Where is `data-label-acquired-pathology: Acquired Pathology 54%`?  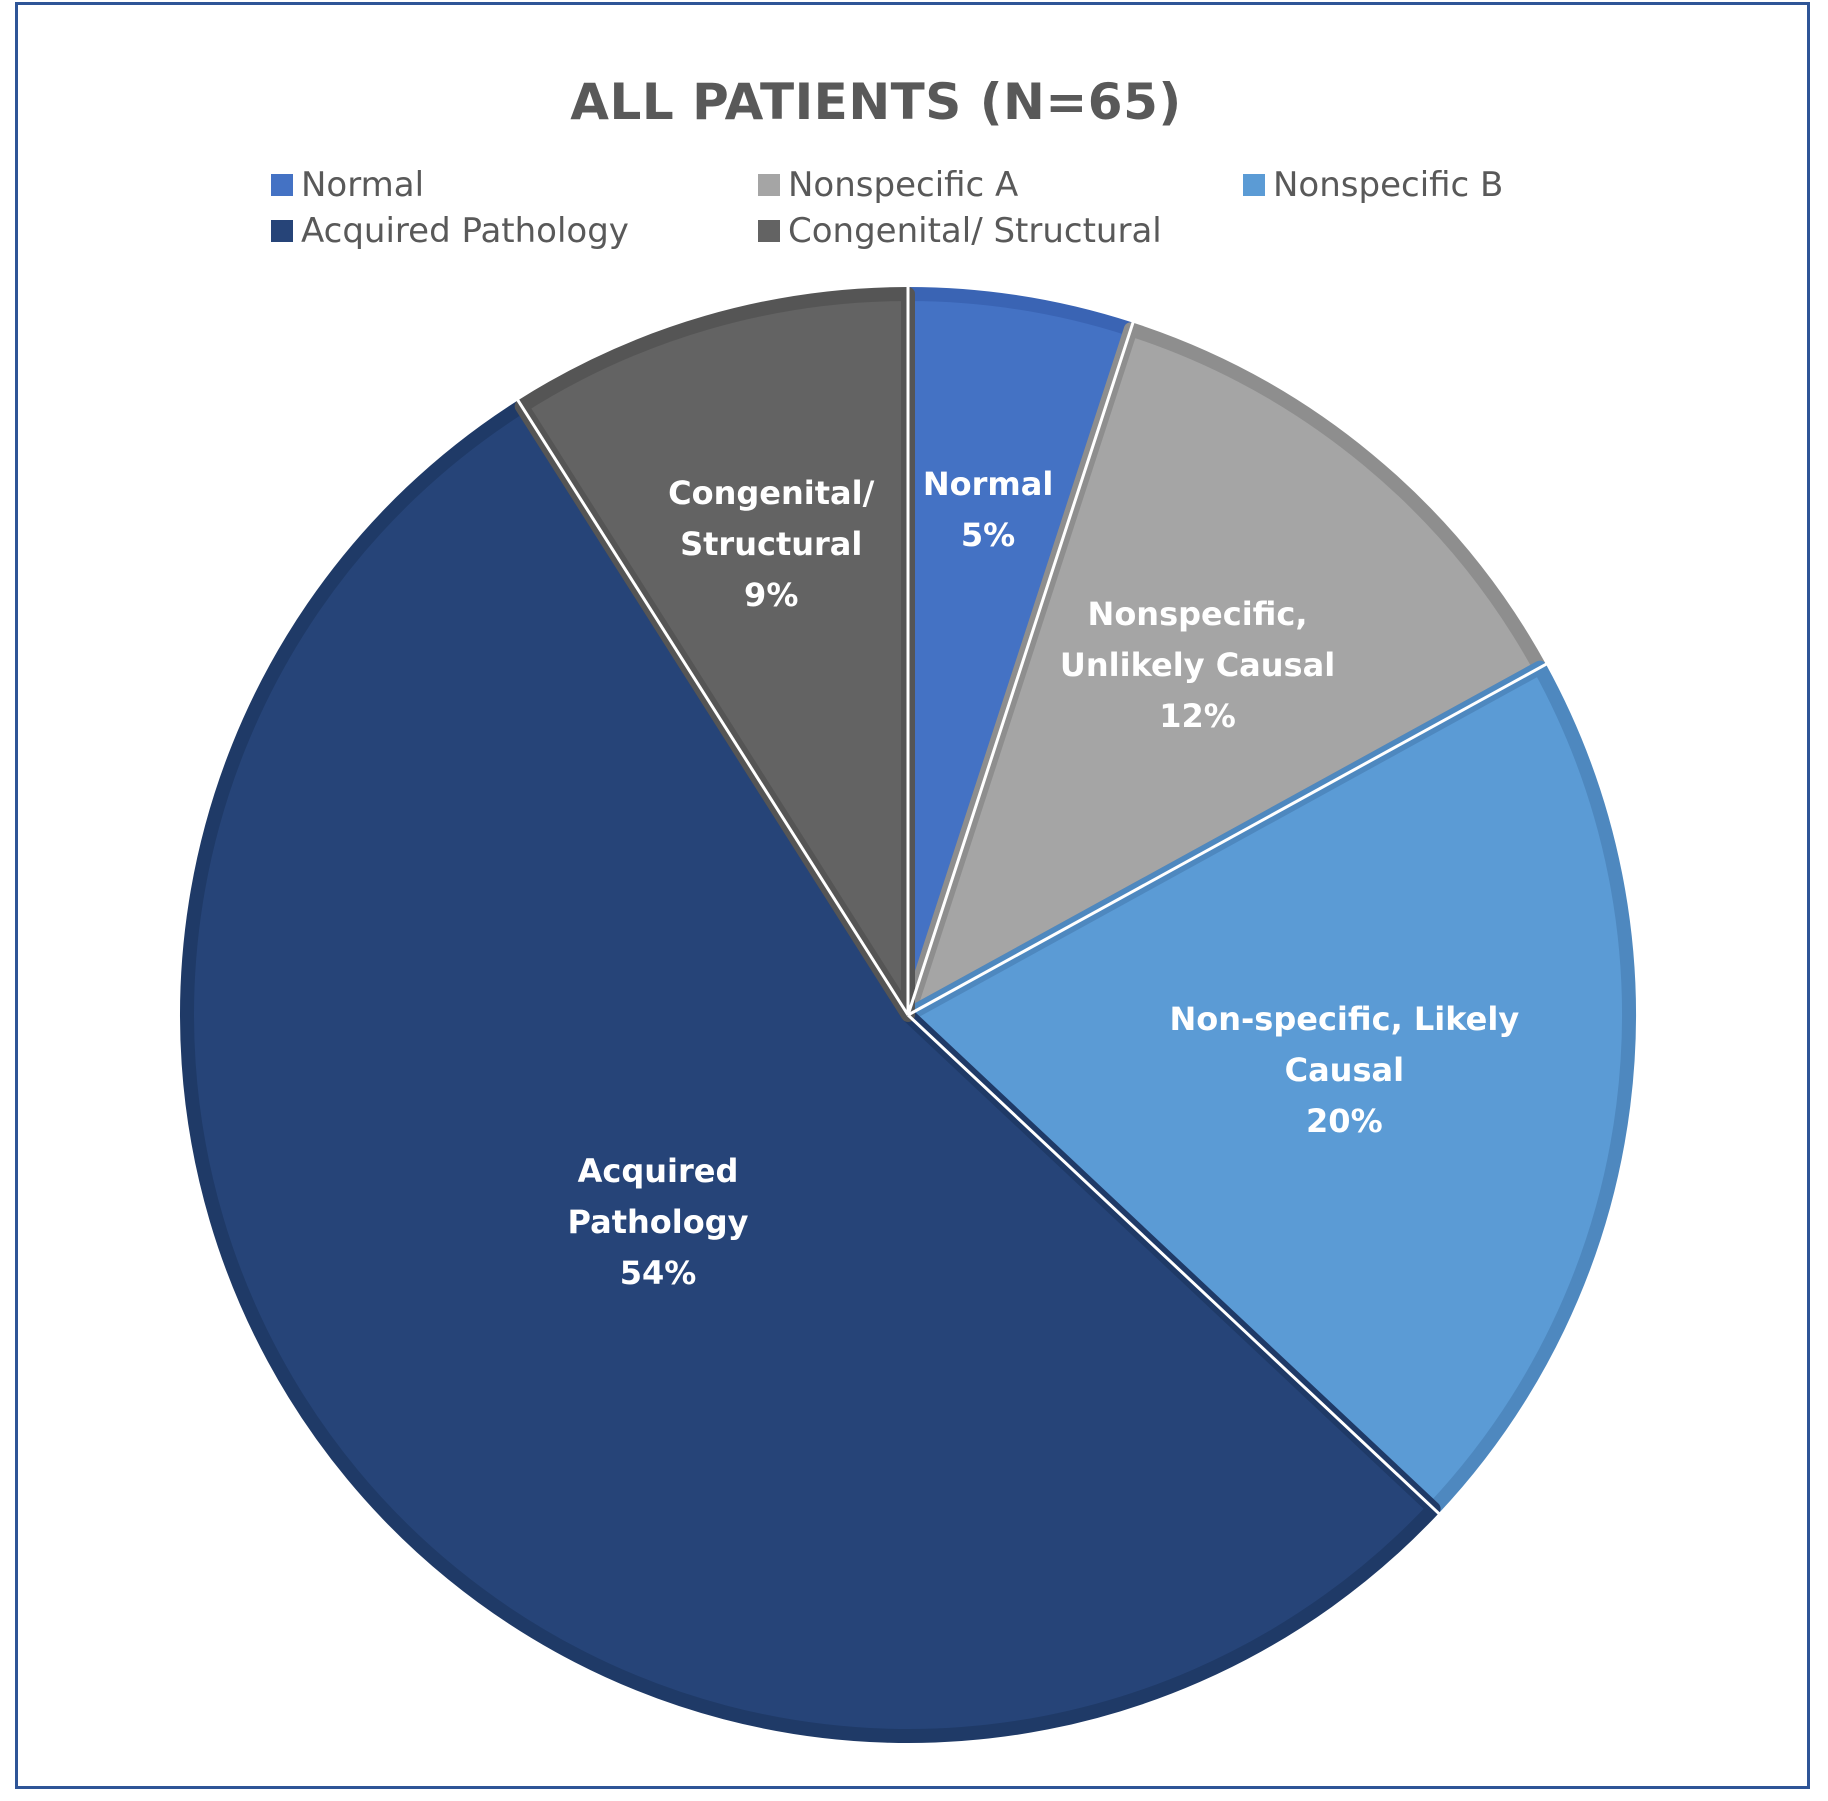
data-label-acquired-pathology: Acquired Pathology 54% is located at coordinates (658, 1222).